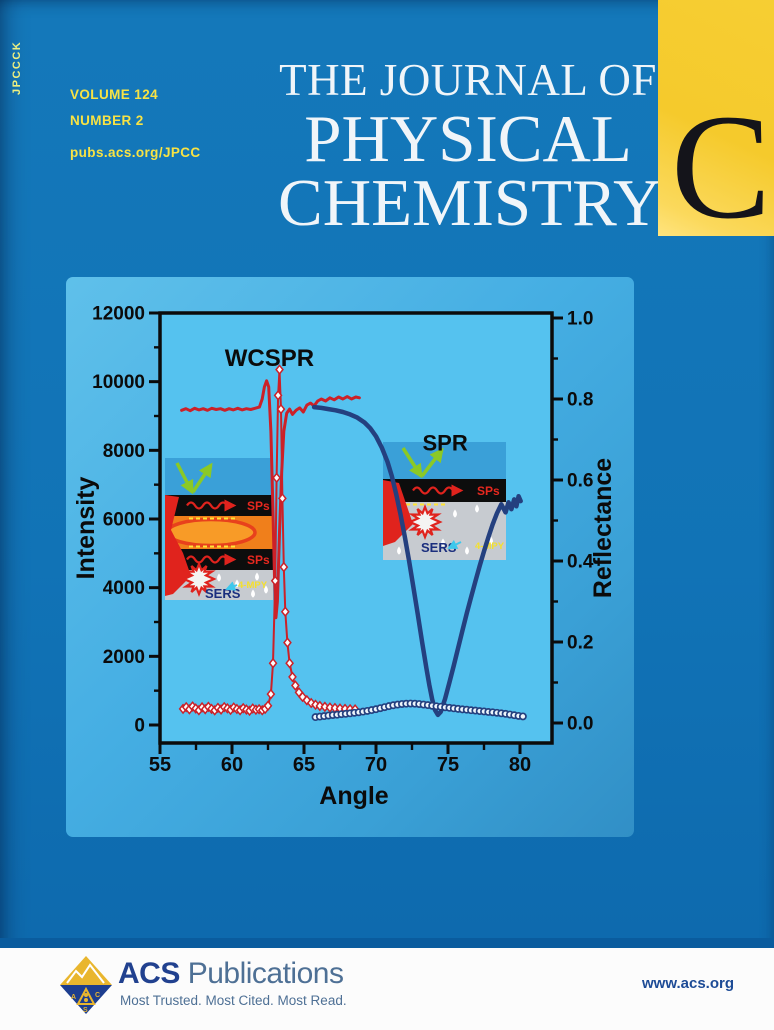 The width and height of the screenshot is (774, 1030). What do you see at coordinates (470, 202) in the screenshot?
I see `title-line-3: CHEMISTRY` at bounding box center [470, 202].